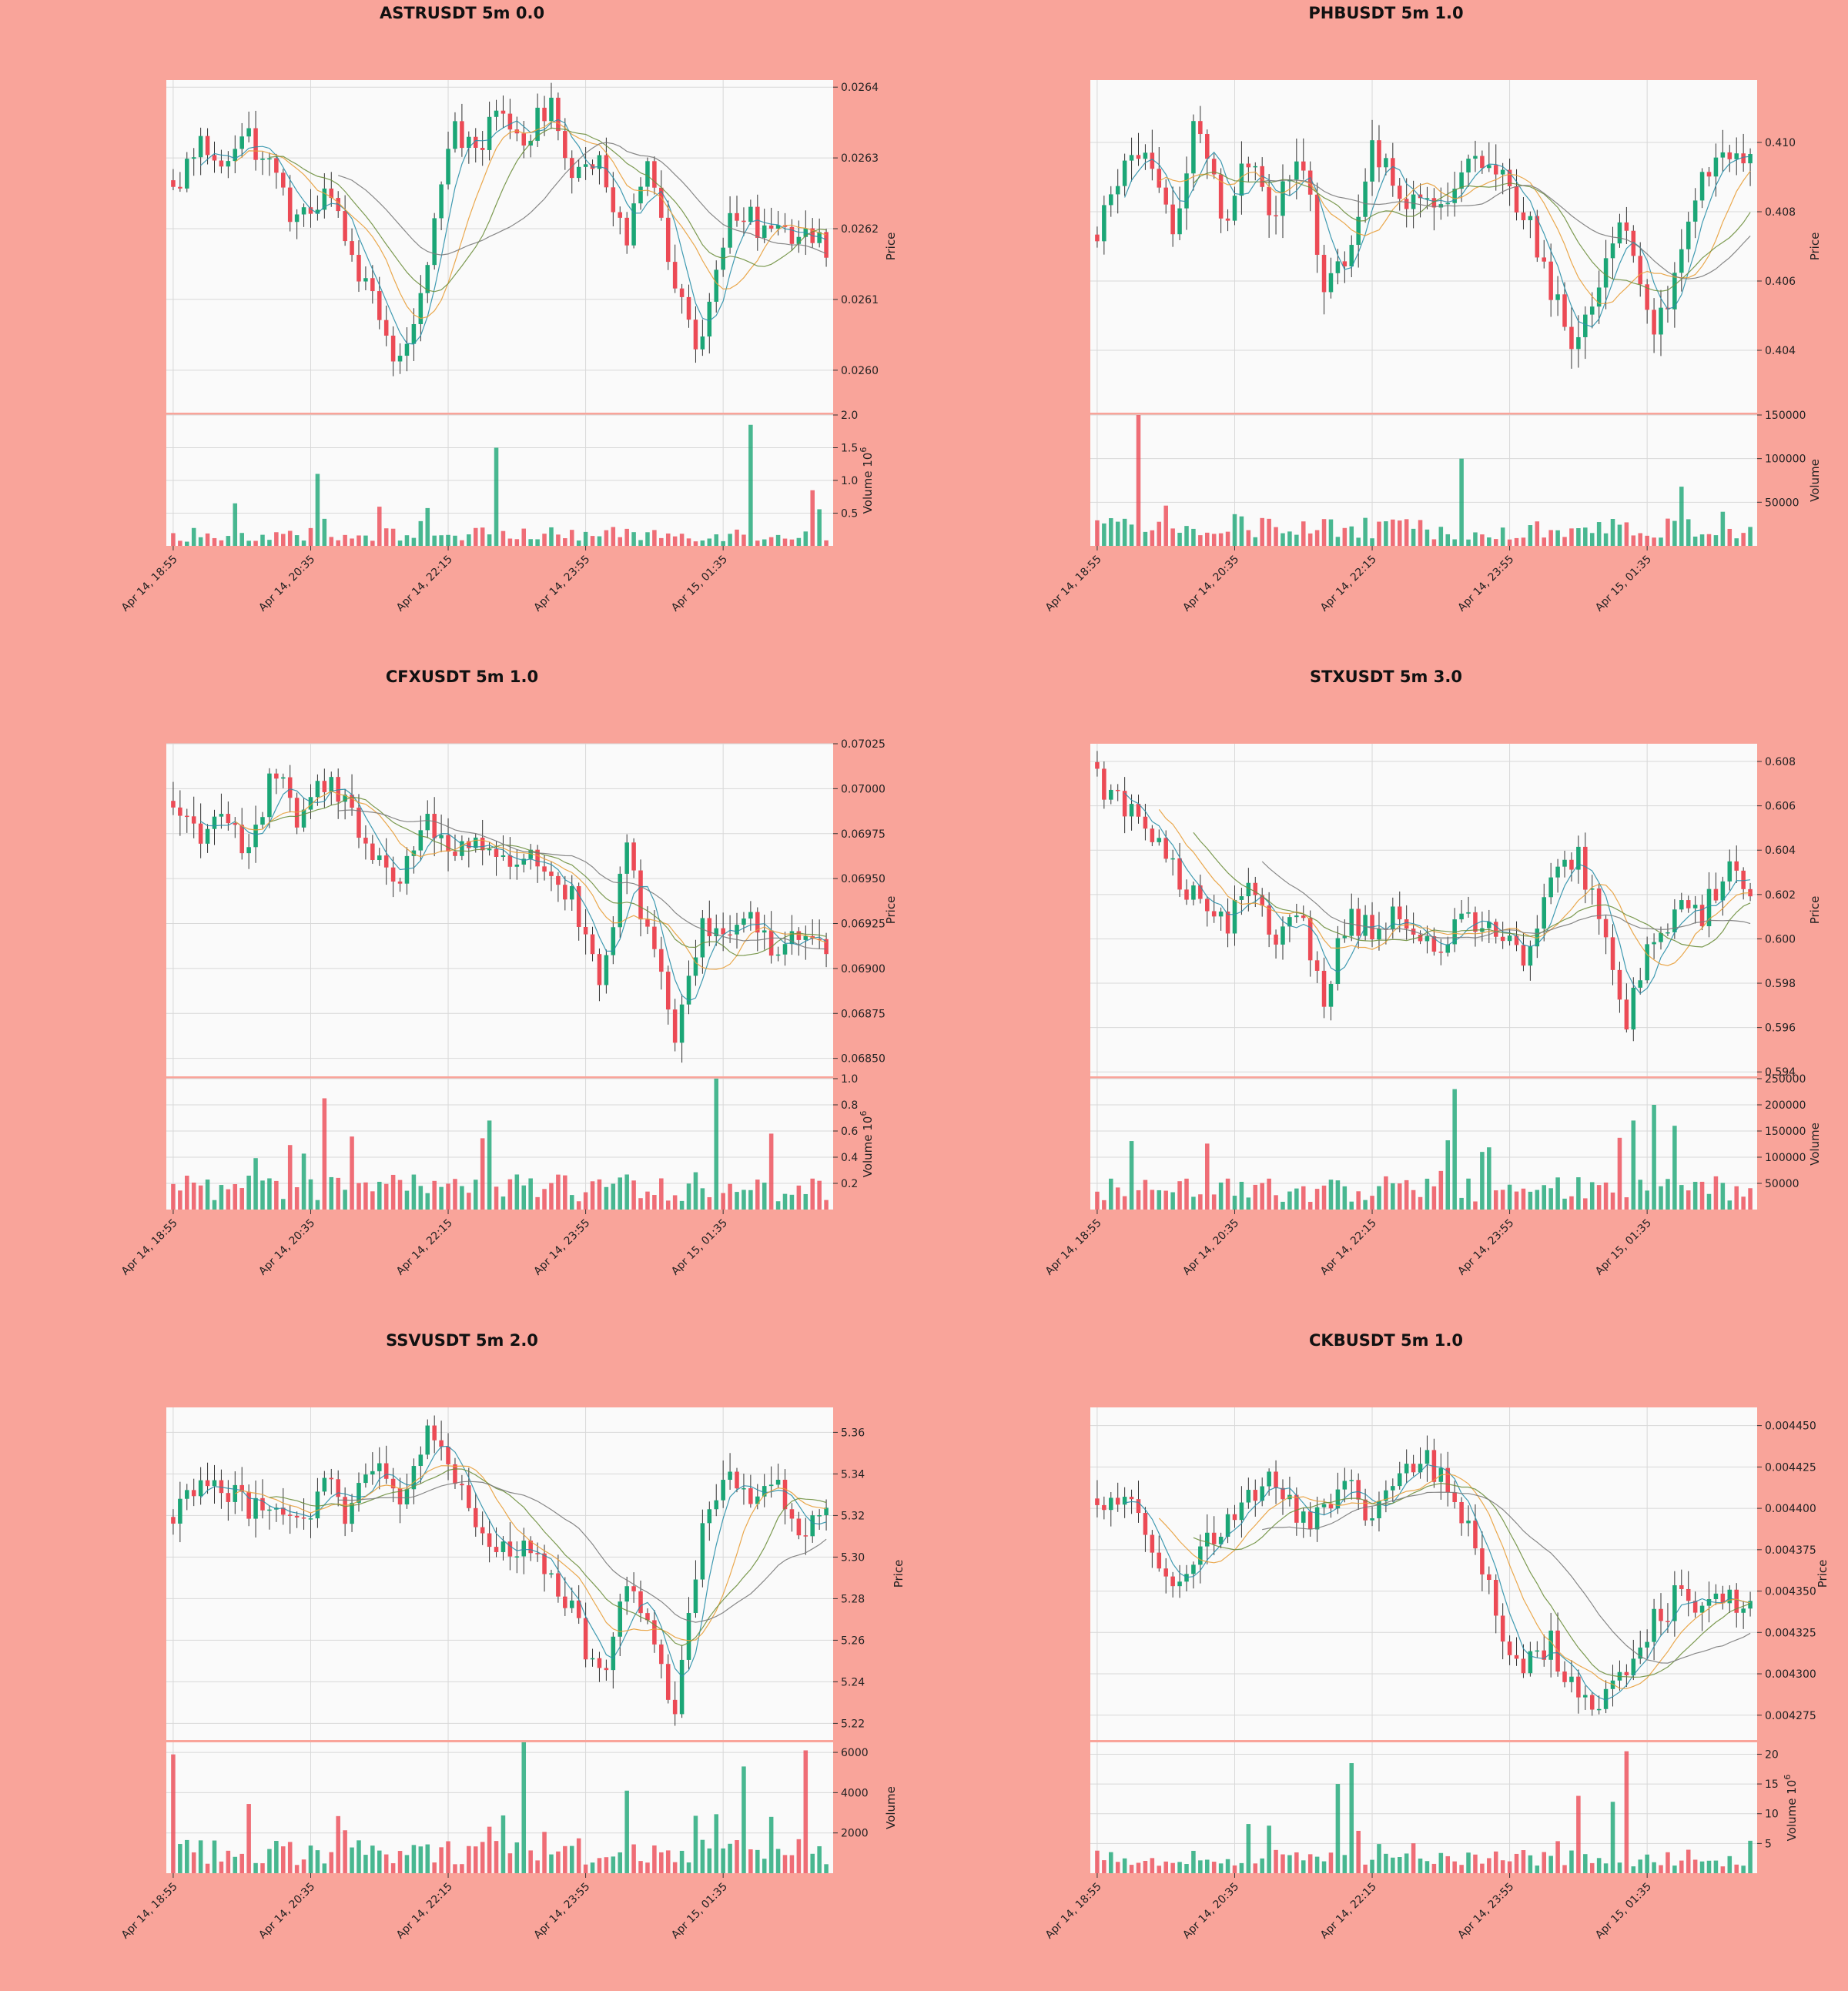 The width and height of the screenshot is (1848, 1991). I want to click on y-tick-label: 5.28, so click(853, 1599).